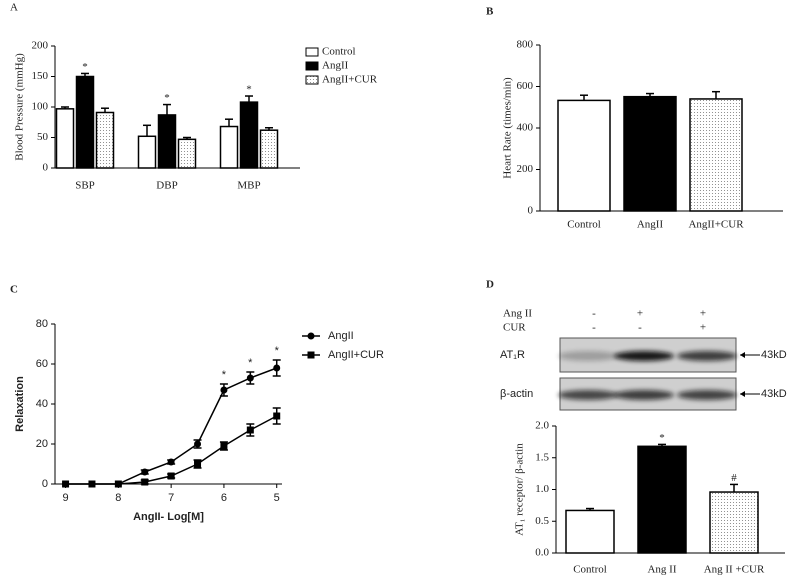  What do you see at coordinates (542, 489) in the screenshot?
I see `y-tick-label: 1.0` at bounding box center [542, 489].